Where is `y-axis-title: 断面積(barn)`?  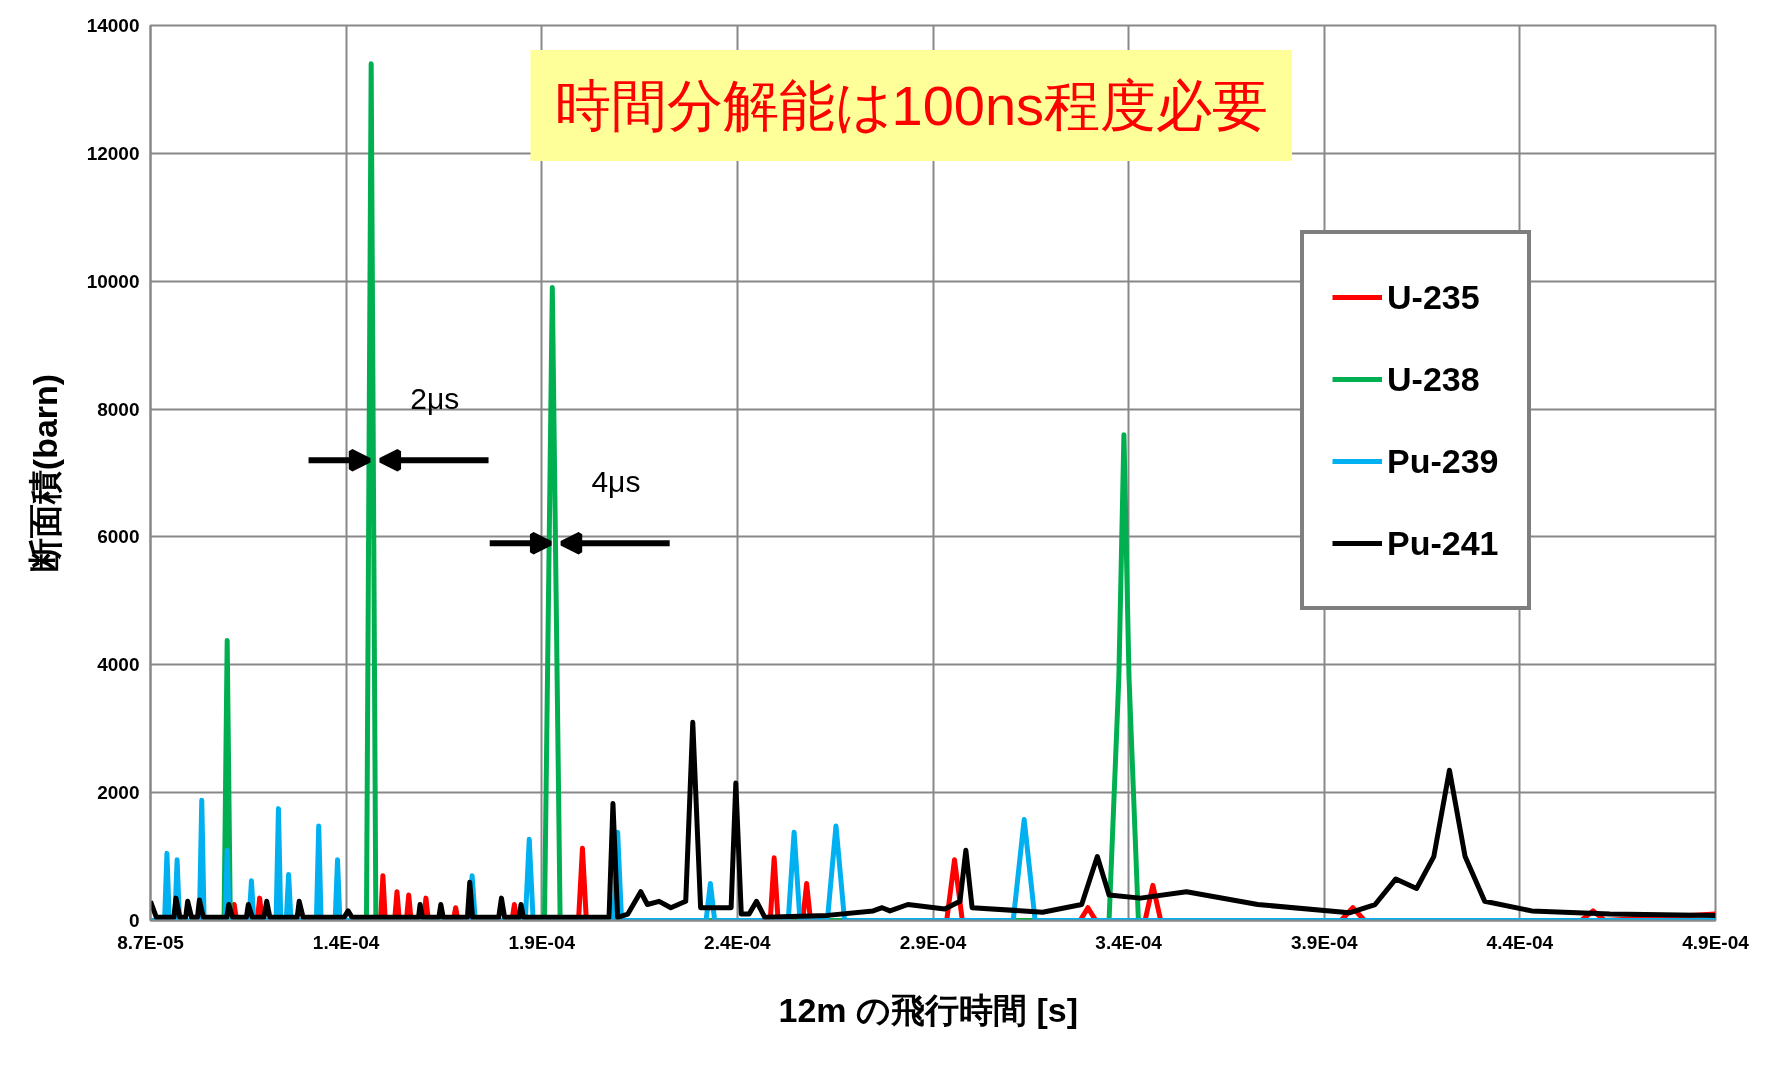
y-axis-title: 断面積(barn) is located at coordinates (44, 473).